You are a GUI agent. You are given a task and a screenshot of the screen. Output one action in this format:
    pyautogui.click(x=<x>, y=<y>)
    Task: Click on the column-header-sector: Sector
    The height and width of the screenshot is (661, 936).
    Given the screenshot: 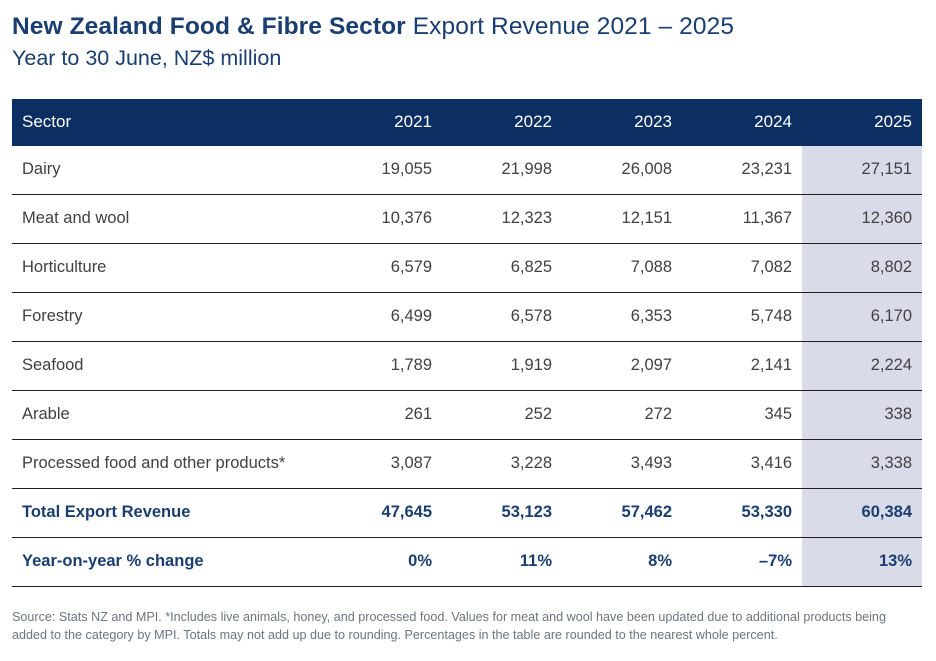 What is the action you would take?
    pyautogui.click(x=167, y=122)
    